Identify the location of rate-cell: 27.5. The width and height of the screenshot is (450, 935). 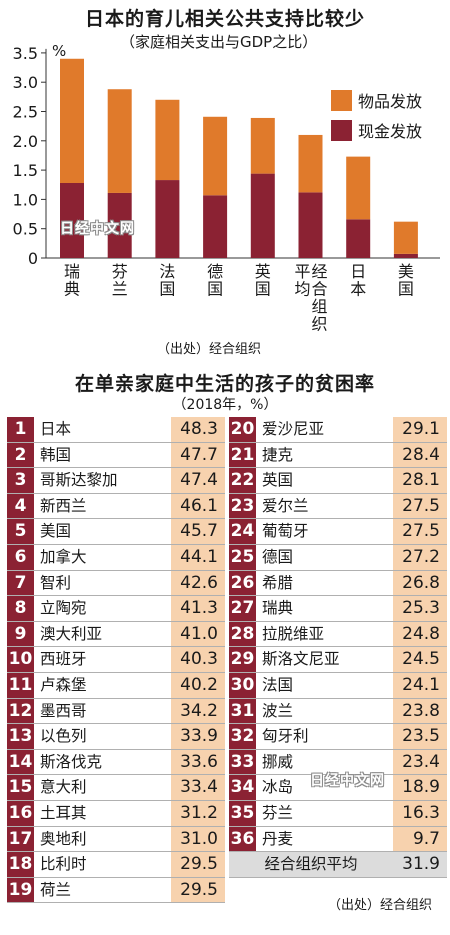
(420, 506).